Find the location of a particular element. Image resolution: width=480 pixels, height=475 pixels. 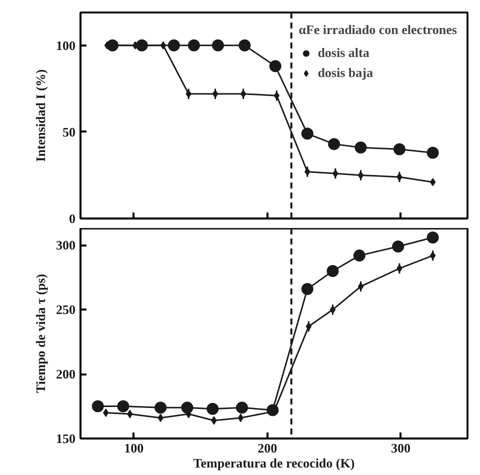

x-tick-label: 200 is located at coordinates (268, 448).